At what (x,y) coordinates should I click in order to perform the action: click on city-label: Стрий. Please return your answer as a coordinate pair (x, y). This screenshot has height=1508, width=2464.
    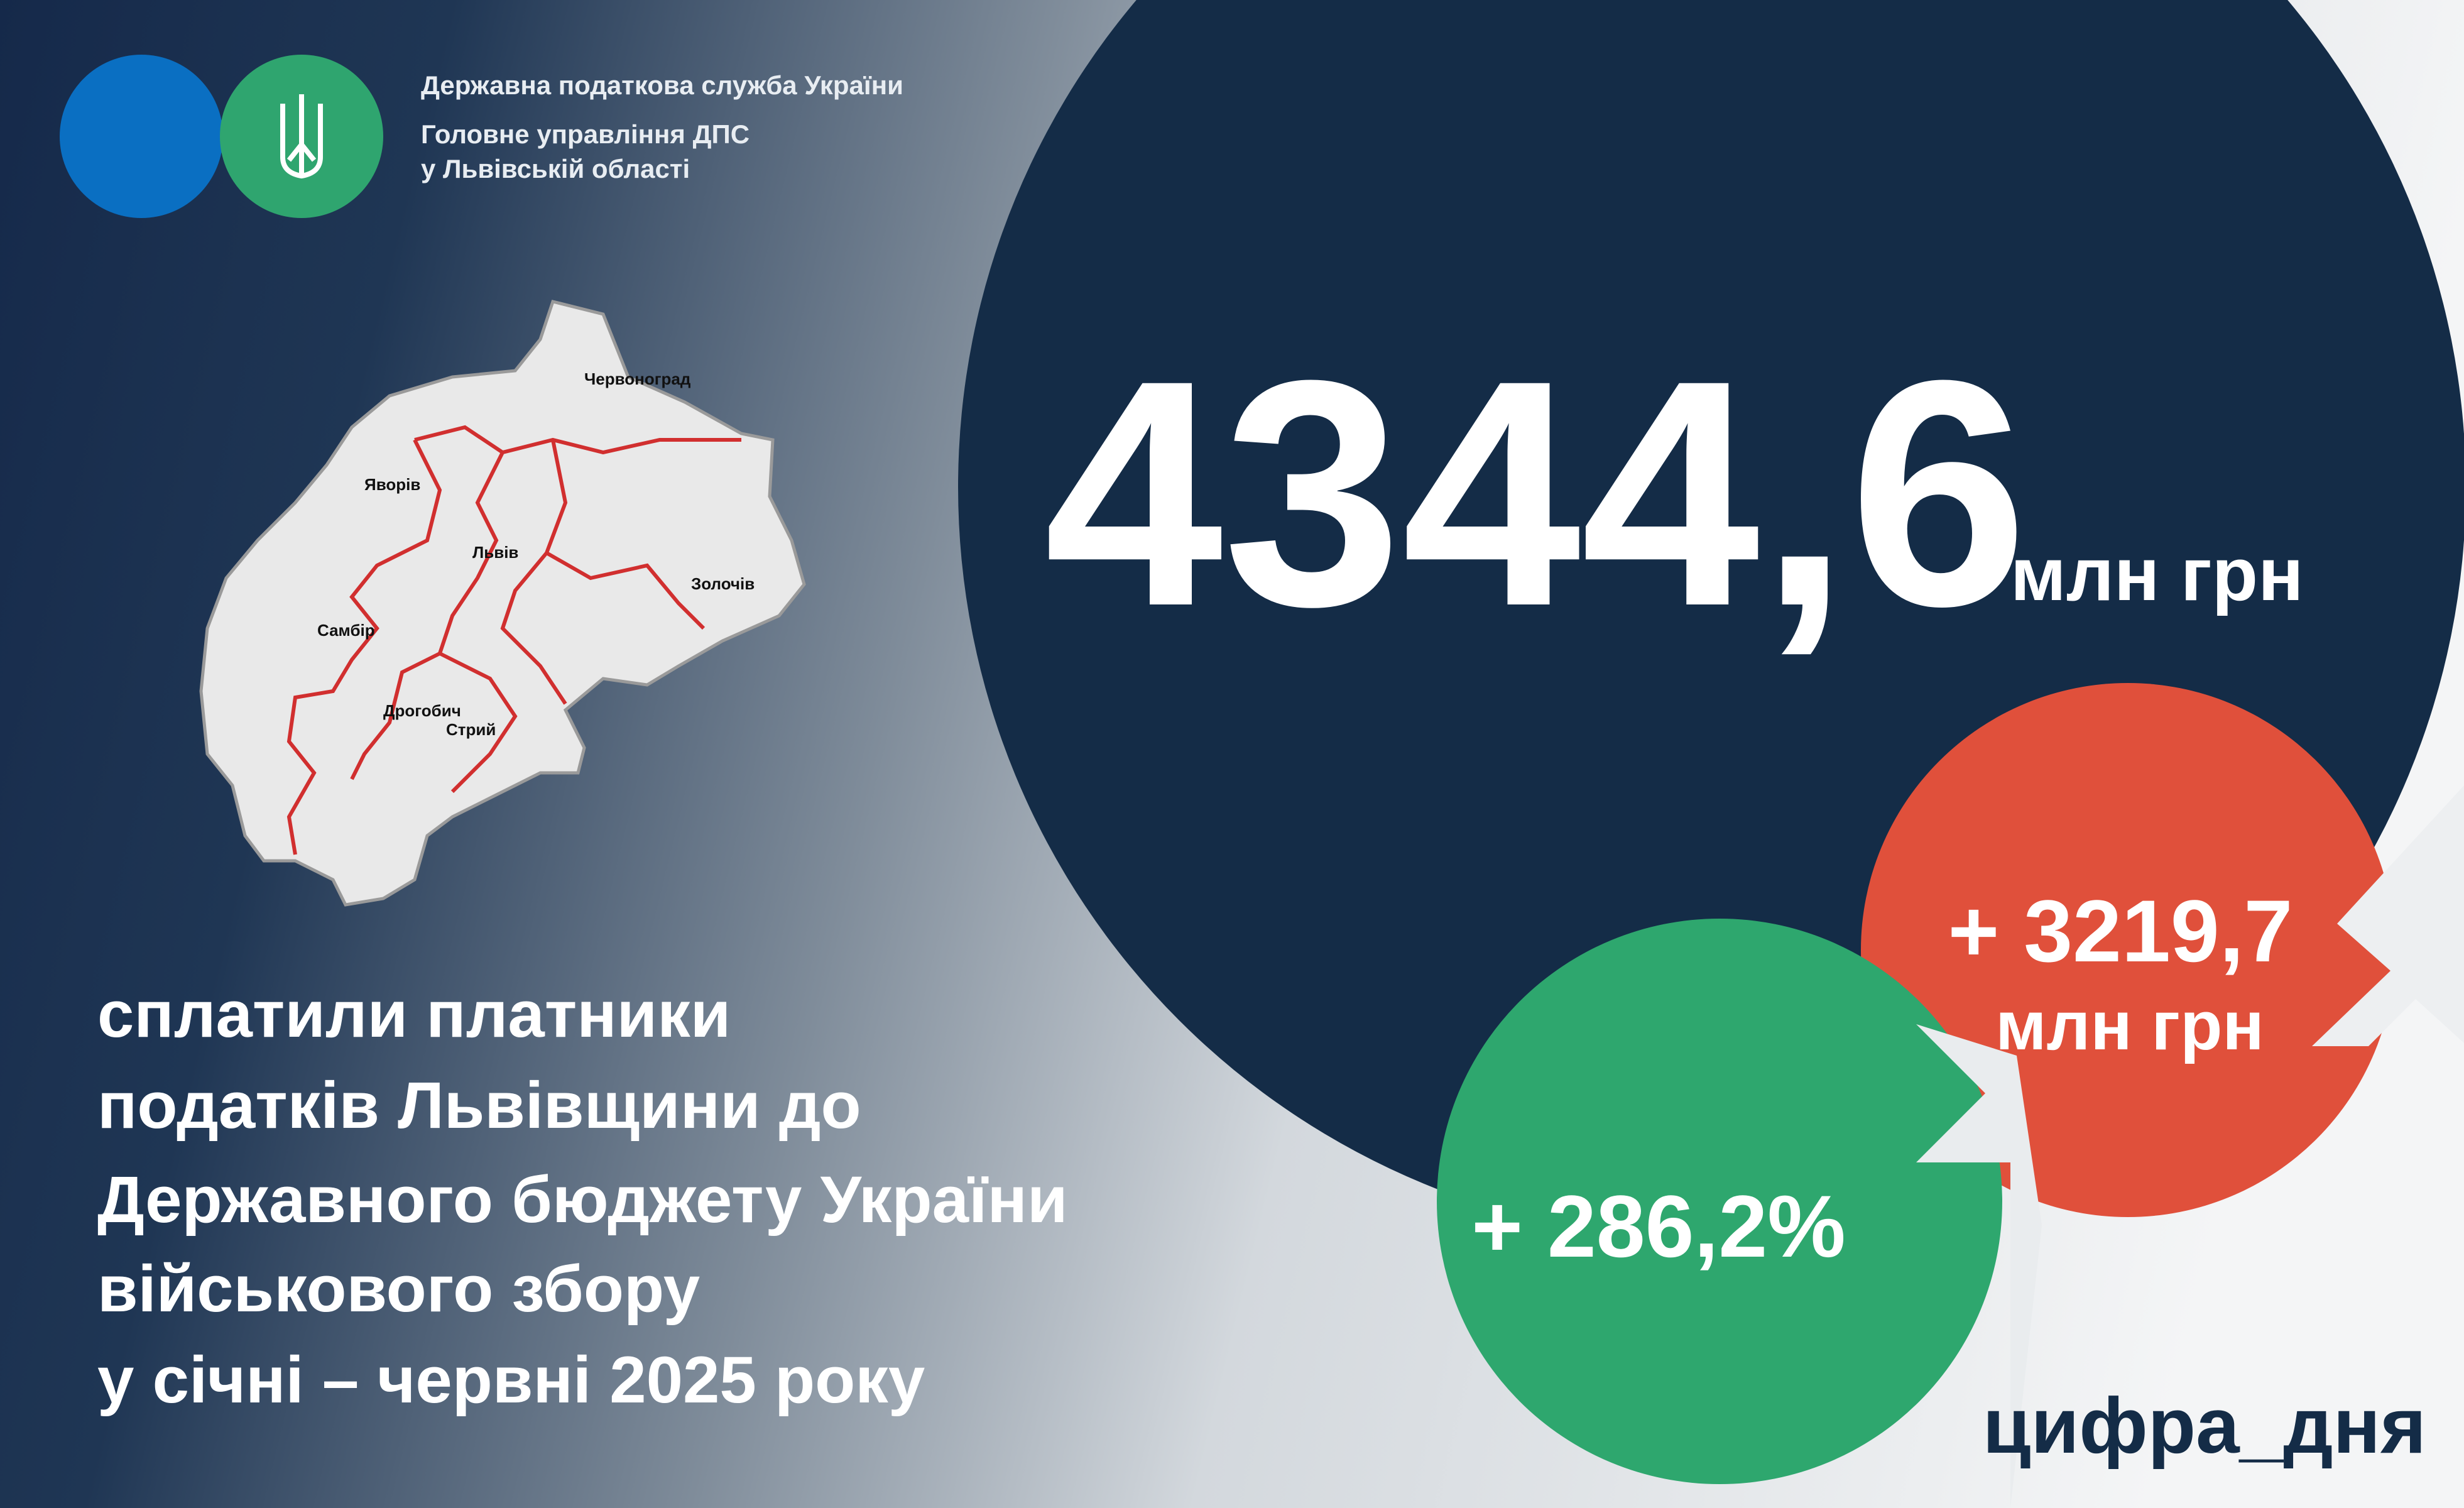
    Looking at the image, I should click on (471, 729).